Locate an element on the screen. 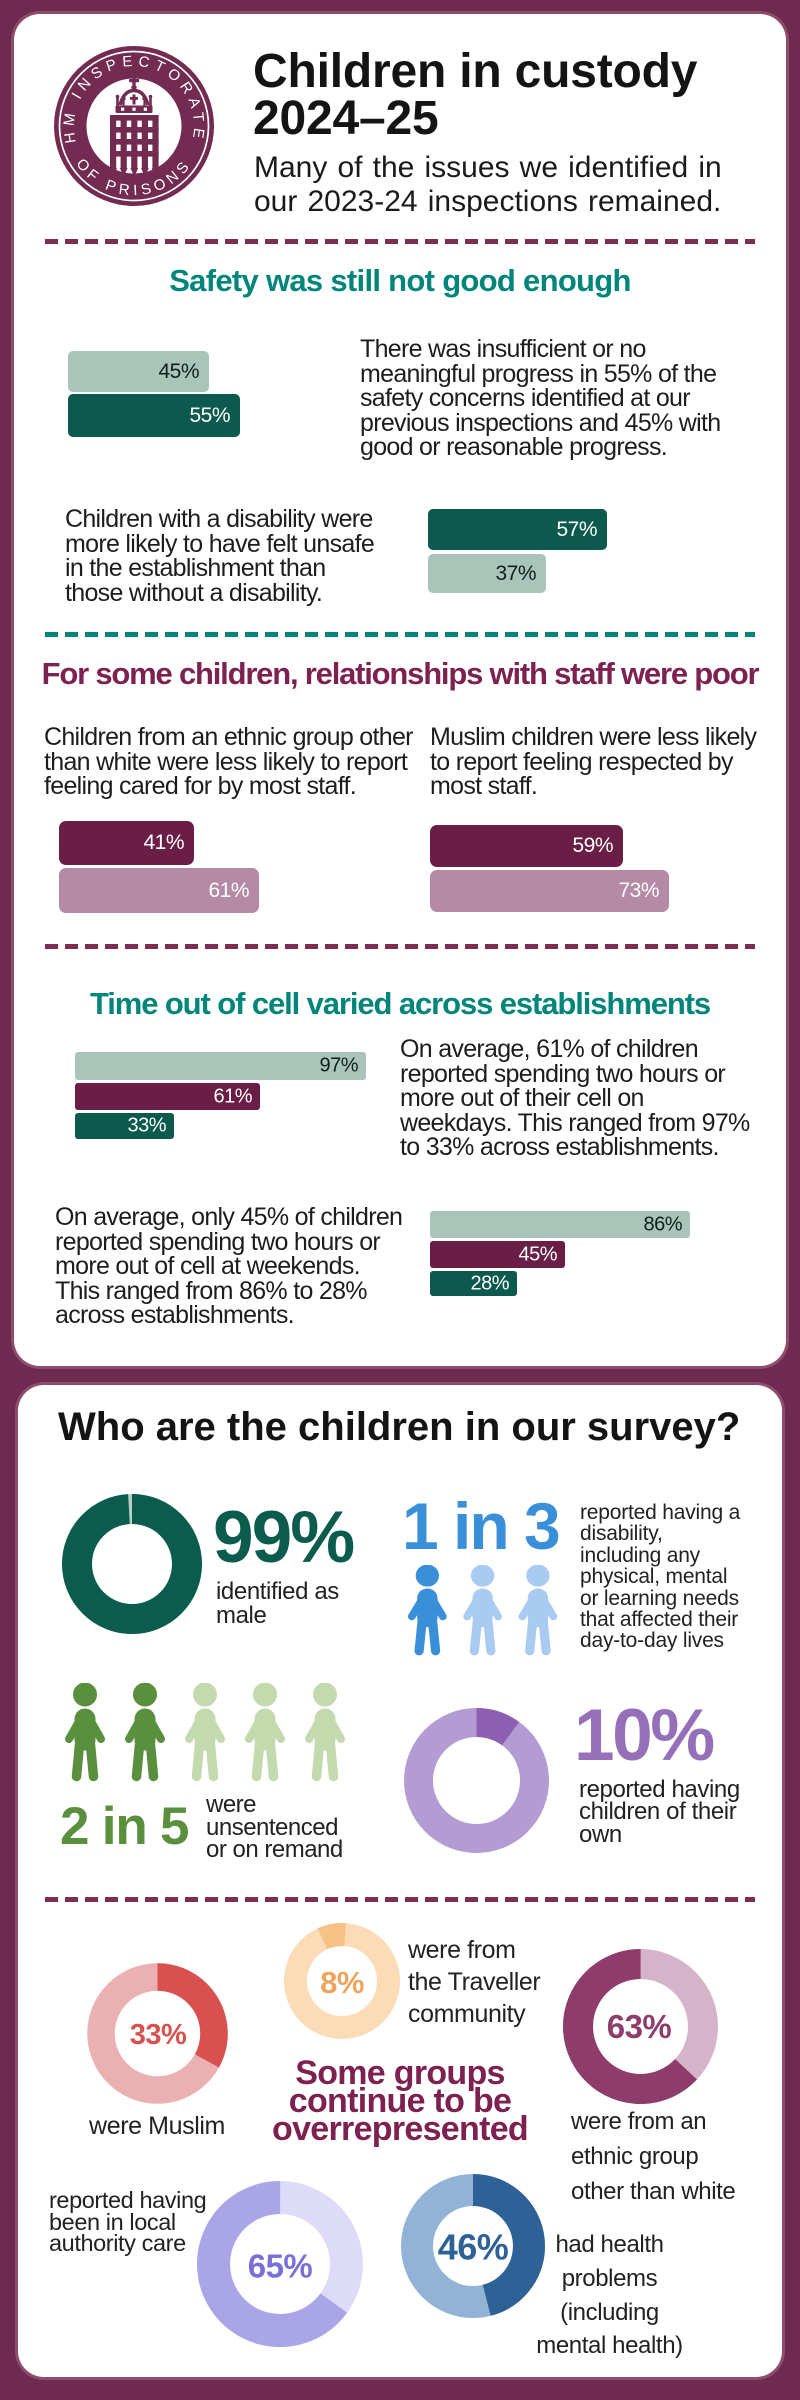 This screenshot has width=800, height=2400. svg-text: 46% is located at coordinates (473, 2247).